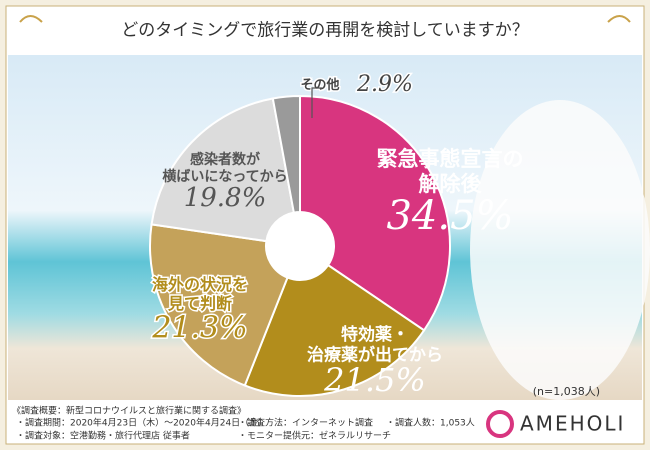 Image resolution: width=650 pixels, height=454 pixels. What do you see at coordinates (450, 159) in the screenshot?
I see `label-line: 緊急事態宣言の` at bounding box center [450, 159].